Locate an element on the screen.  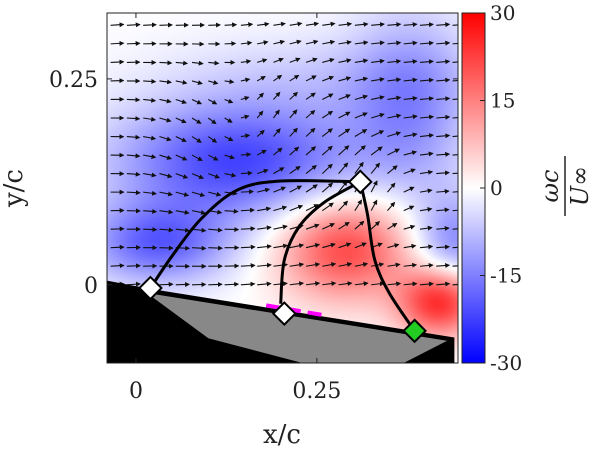
y-tick-label: 0 is located at coordinates (91, 286).